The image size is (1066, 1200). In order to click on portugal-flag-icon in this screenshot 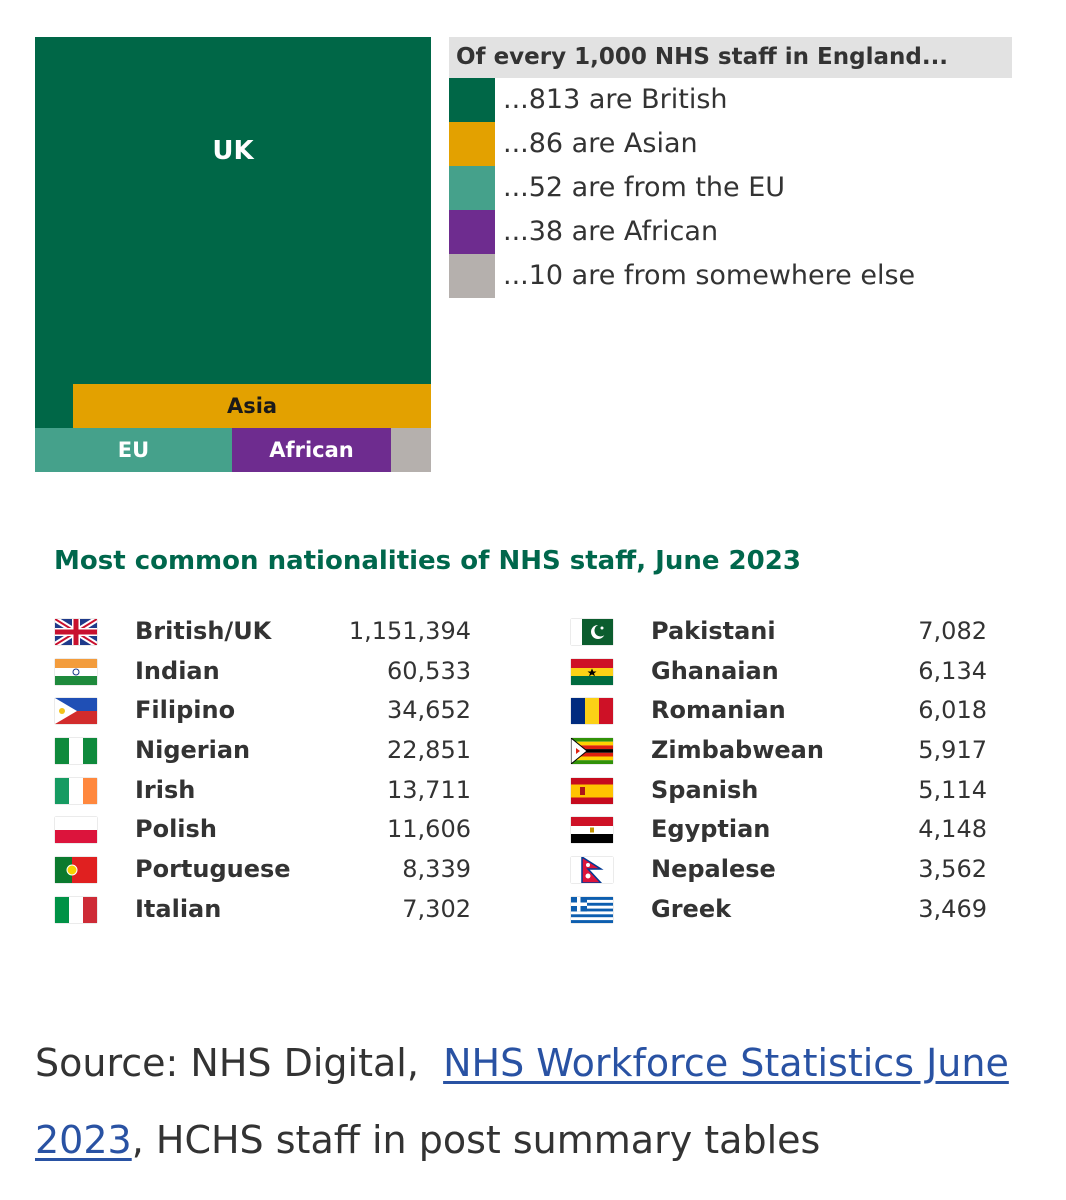, I will do `click(76, 870)`.